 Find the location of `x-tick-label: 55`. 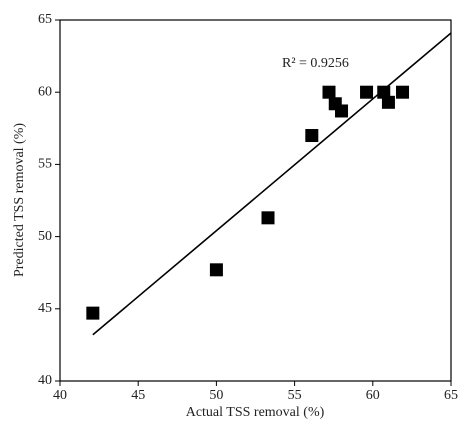

x-tick-label: 55 is located at coordinates (295, 395).